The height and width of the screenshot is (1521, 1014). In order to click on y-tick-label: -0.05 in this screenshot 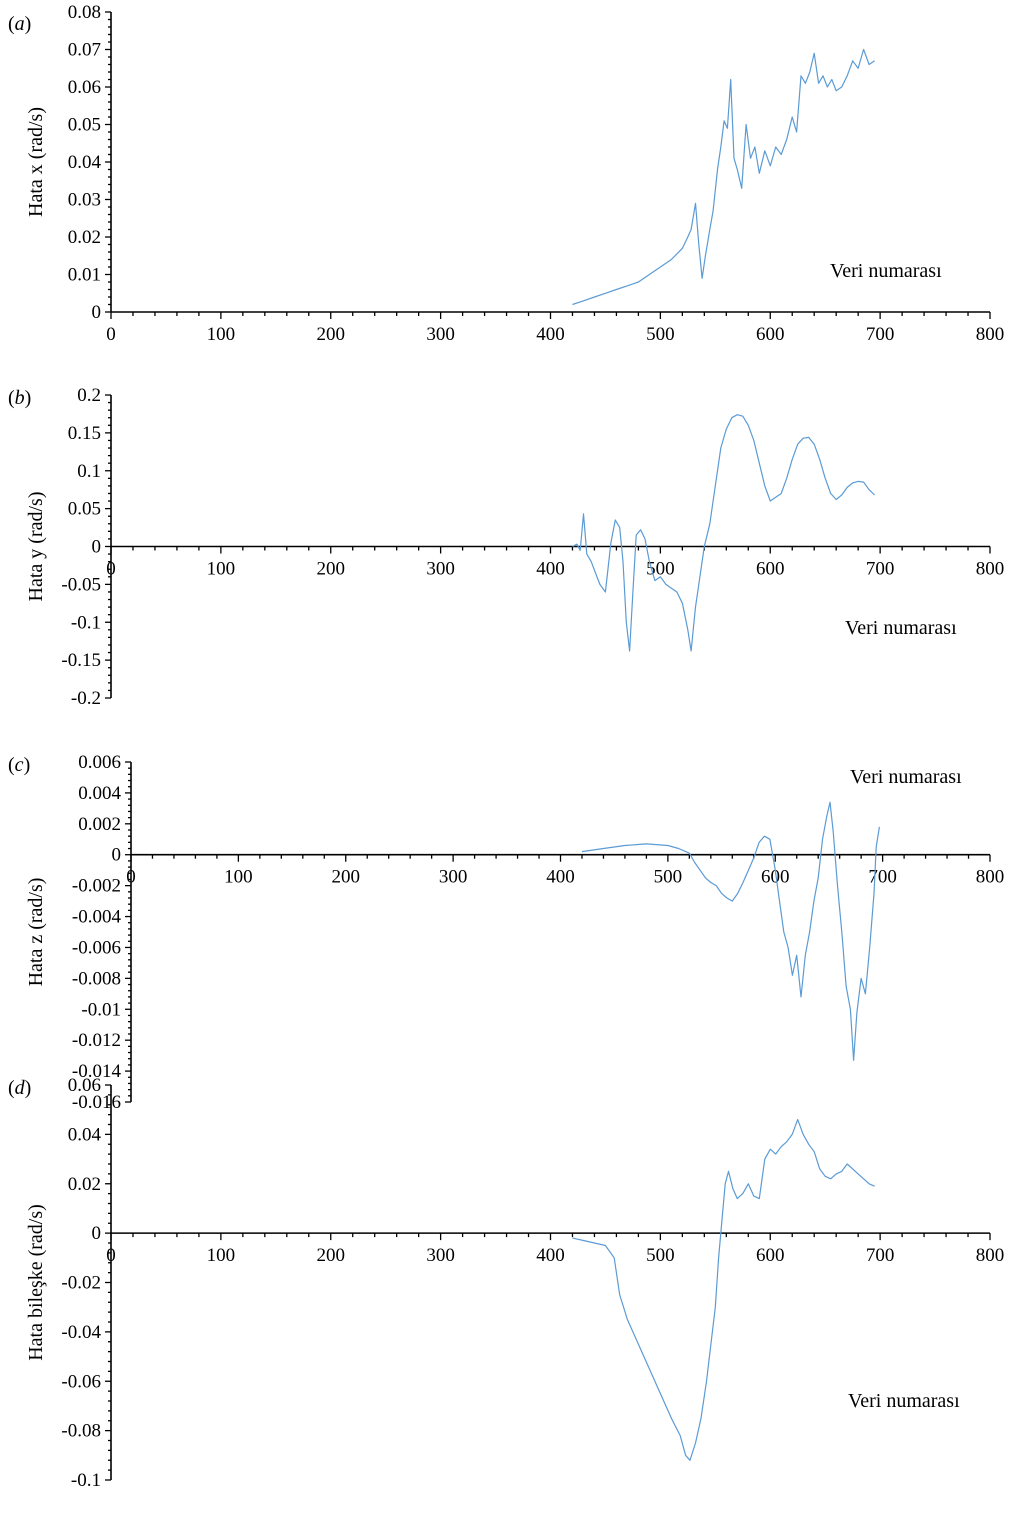, I will do `click(81, 584)`.